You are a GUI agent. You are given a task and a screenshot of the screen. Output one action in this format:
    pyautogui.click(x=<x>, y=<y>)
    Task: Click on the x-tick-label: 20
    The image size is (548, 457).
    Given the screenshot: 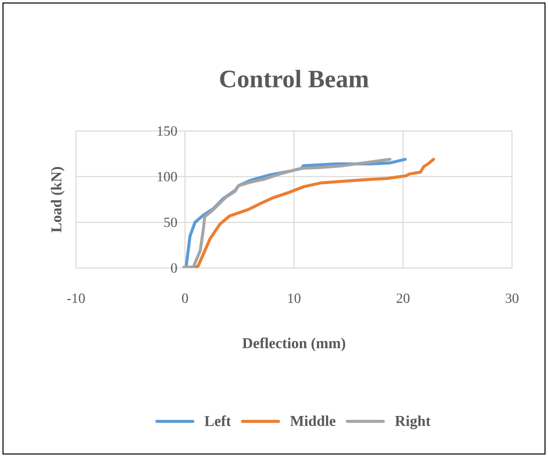 What is the action you would take?
    pyautogui.click(x=403, y=298)
    